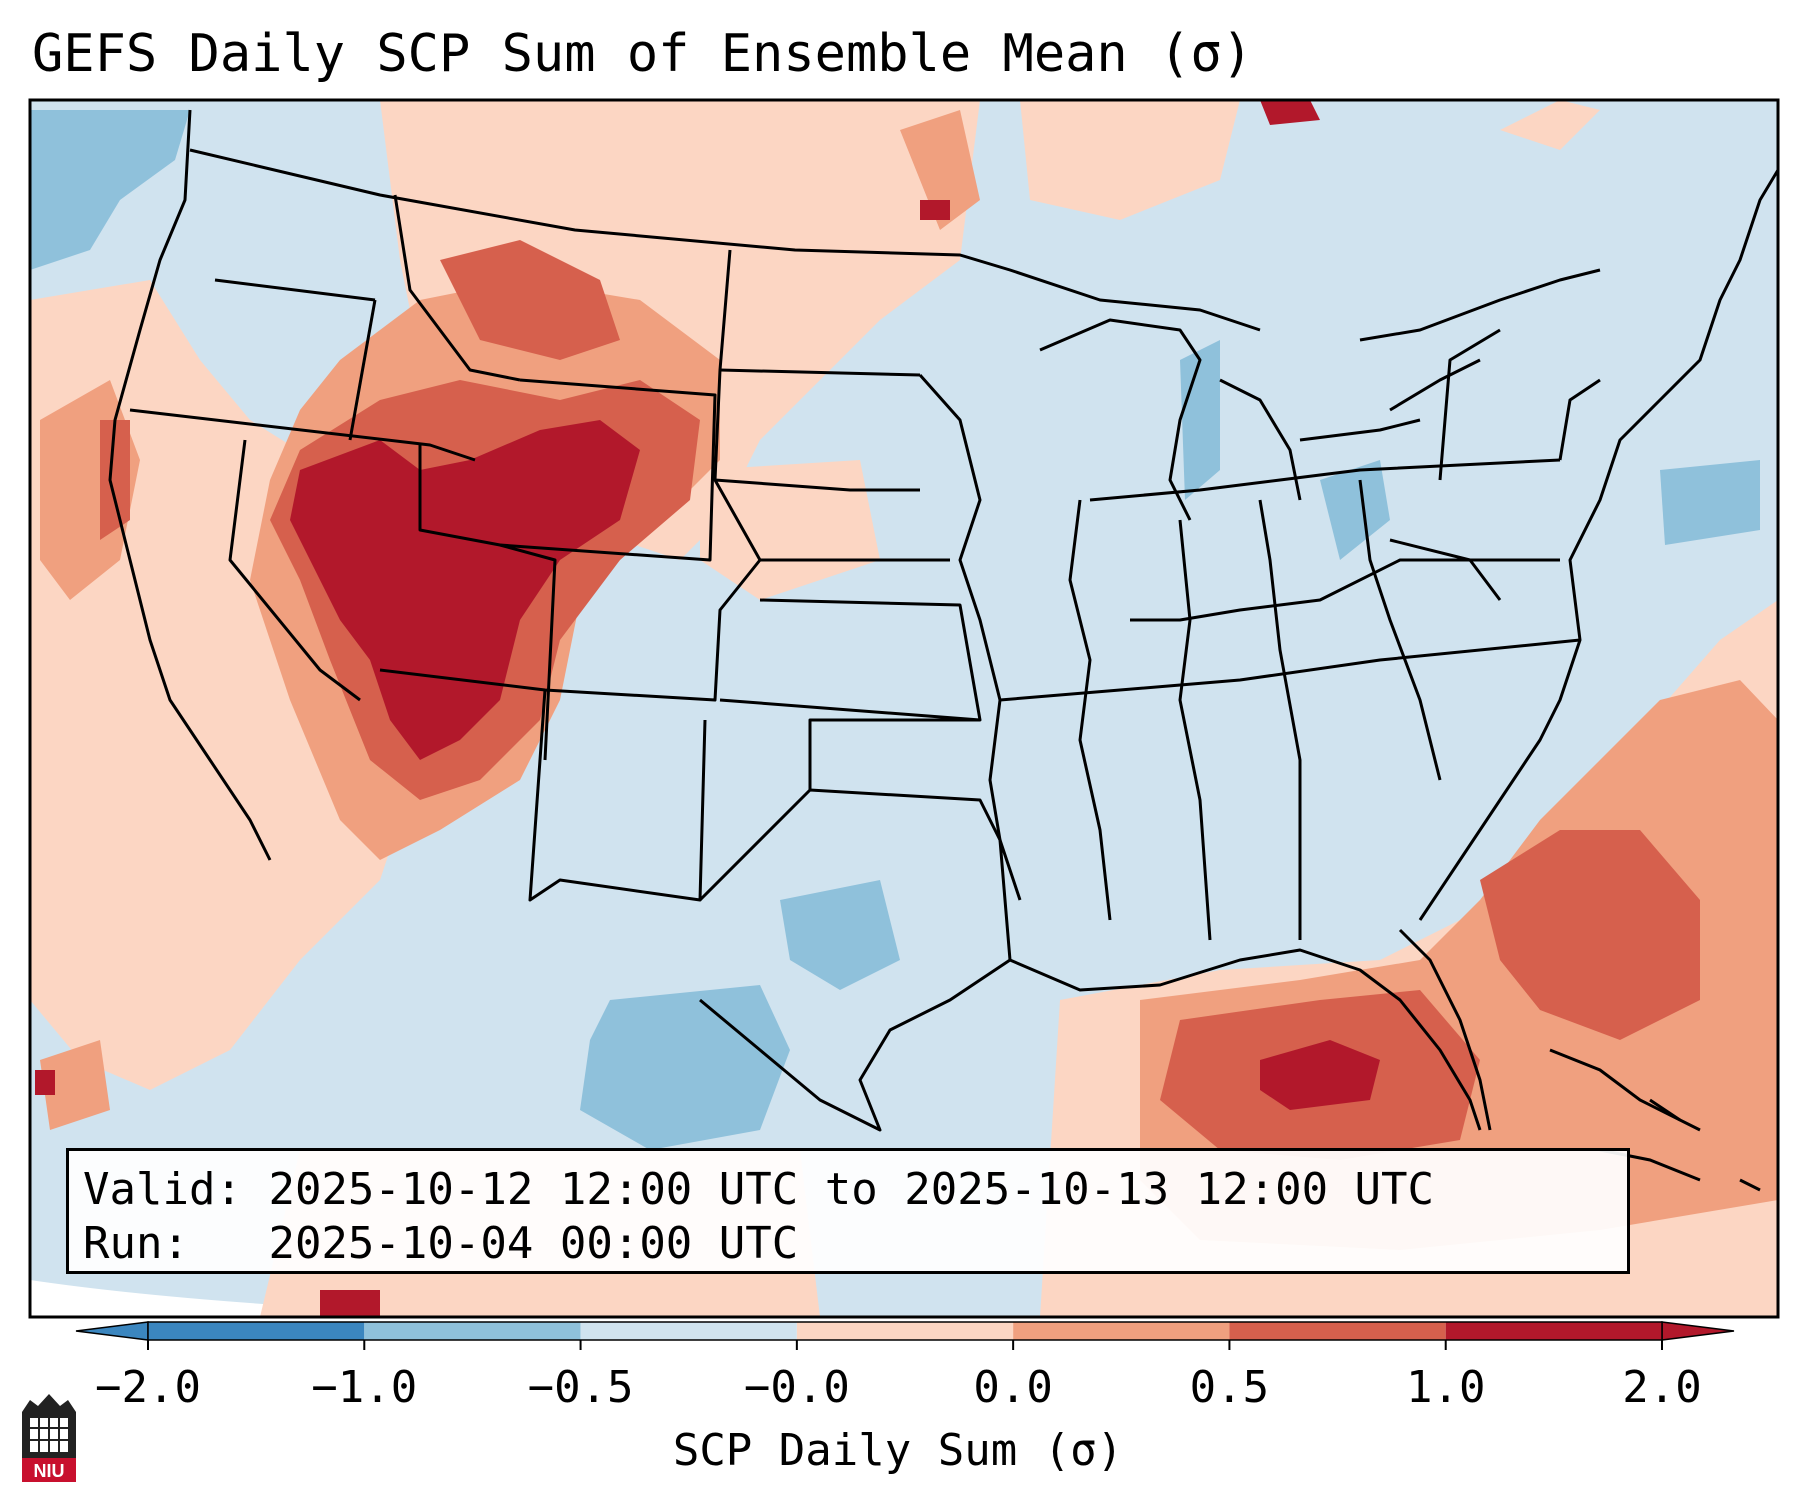 The height and width of the screenshot is (1506, 1803). What do you see at coordinates (49, 1471) in the screenshot?
I see `logo-text: NIU` at bounding box center [49, 1471].